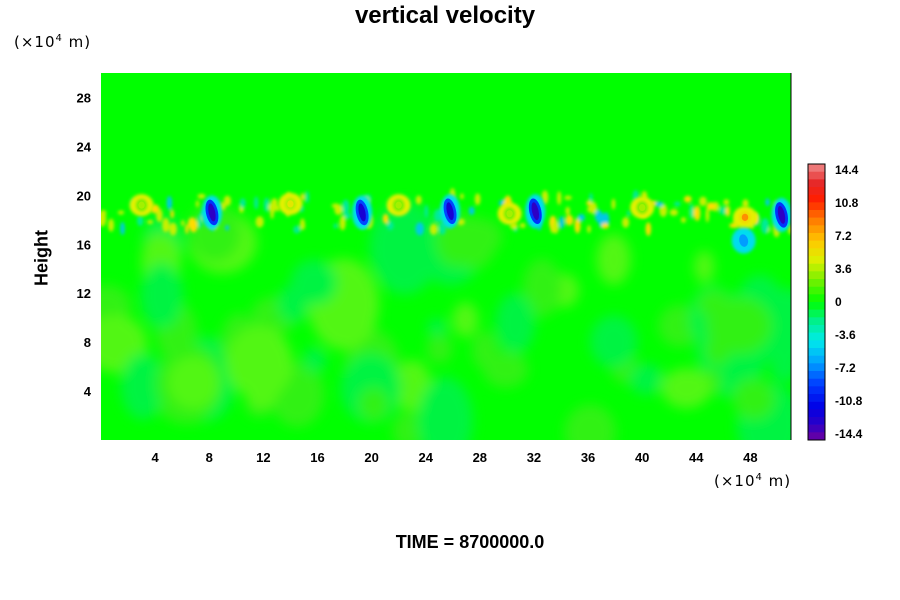 The image size is (900, 600). What do you see at coordinates (53, 42) in the screenshot?
I see `y-axis-unit: (×104 m)` at bounding box center [53, 42].